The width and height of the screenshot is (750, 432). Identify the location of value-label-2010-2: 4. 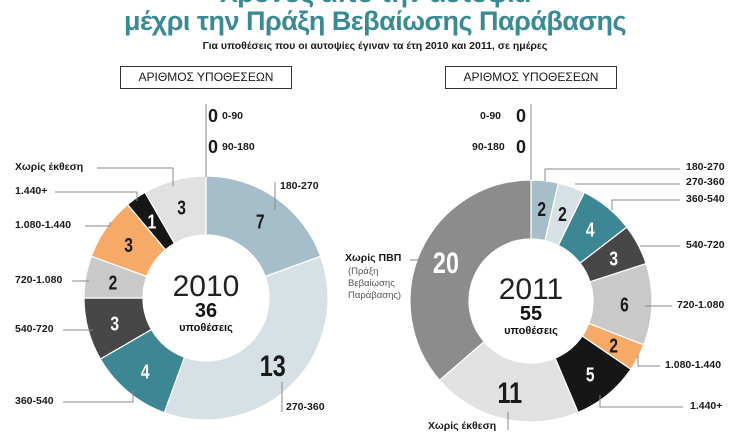
(145, 372).